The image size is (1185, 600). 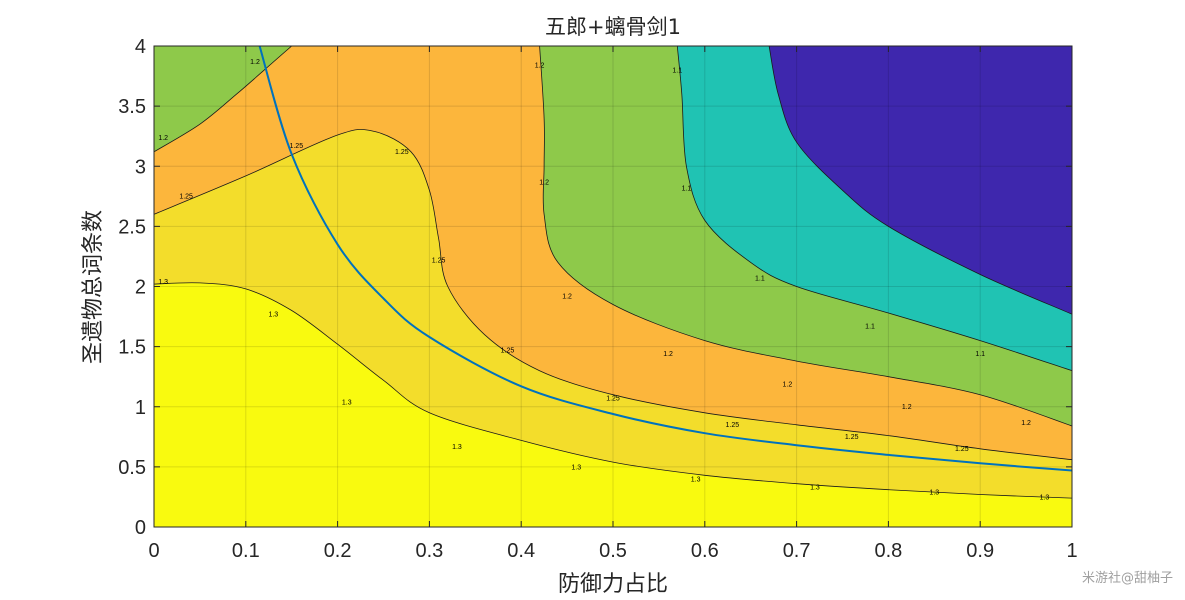 I want to click on x-tick-label: 0.4, so click(x=521, y=551).